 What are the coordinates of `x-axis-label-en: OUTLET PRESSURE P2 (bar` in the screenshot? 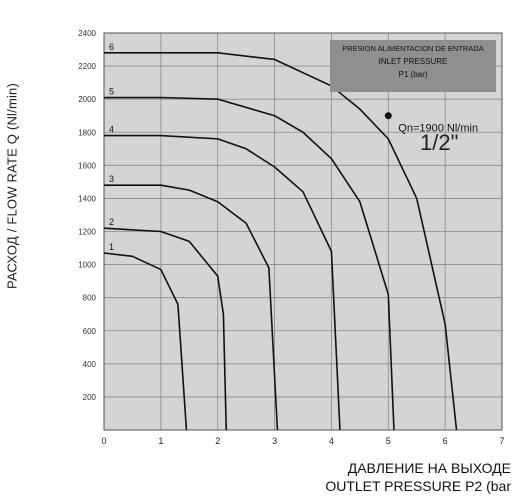 It's located at (418, 486).